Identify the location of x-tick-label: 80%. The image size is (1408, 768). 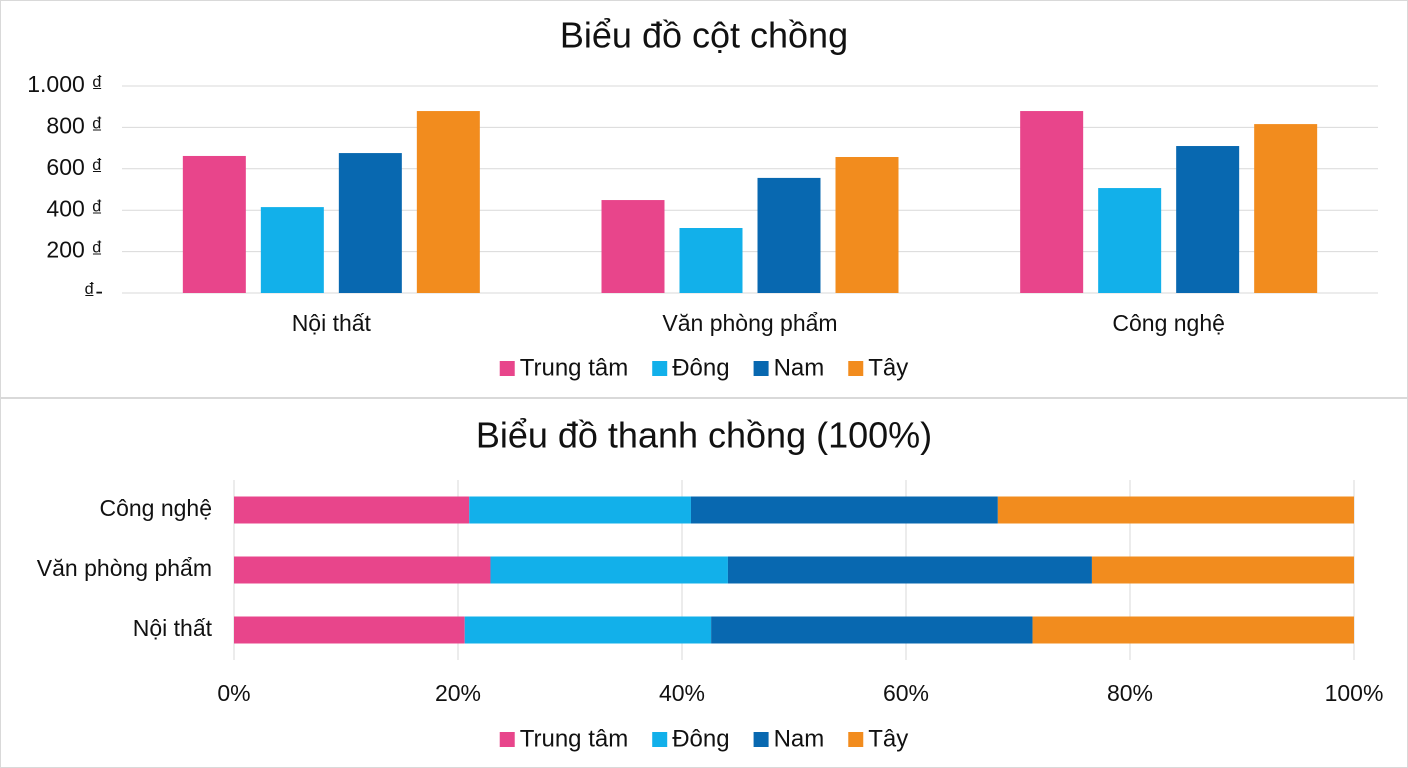
(1130, 693).